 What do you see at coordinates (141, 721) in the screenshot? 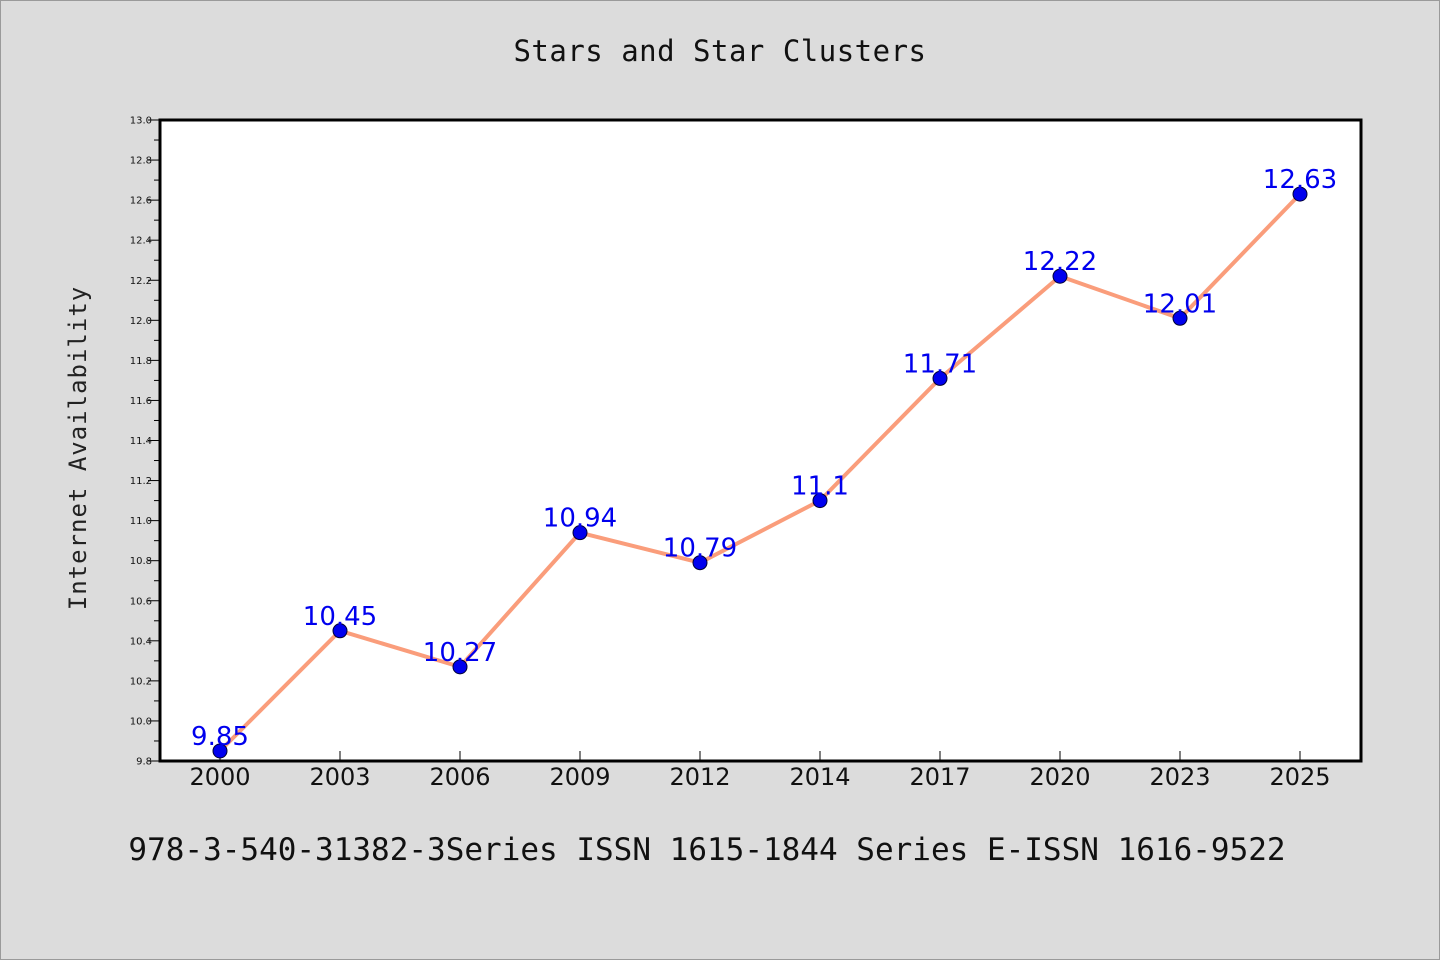
I see `y-tick-label: 10.0` at bounding box center [141, 721].